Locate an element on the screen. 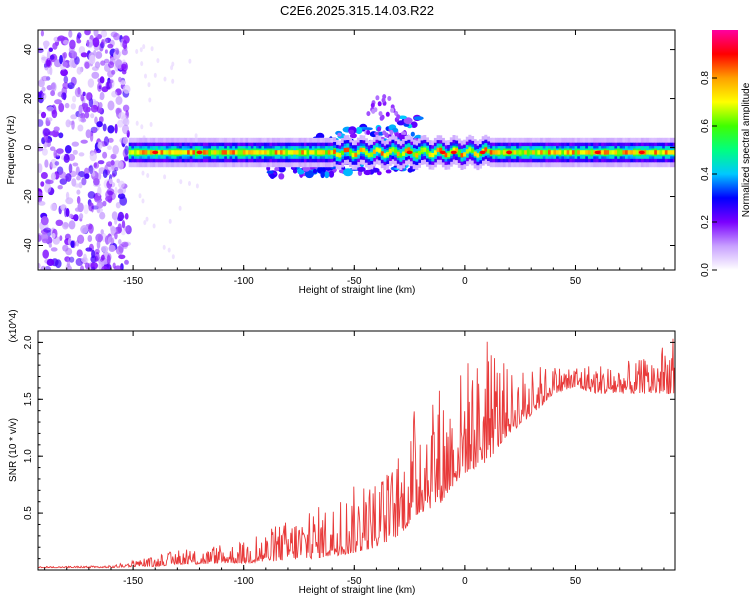 Image resolution: width=750 pixels, height=600 pixels. y-tick-label: 1.5 is located at coordinates (28, 399).